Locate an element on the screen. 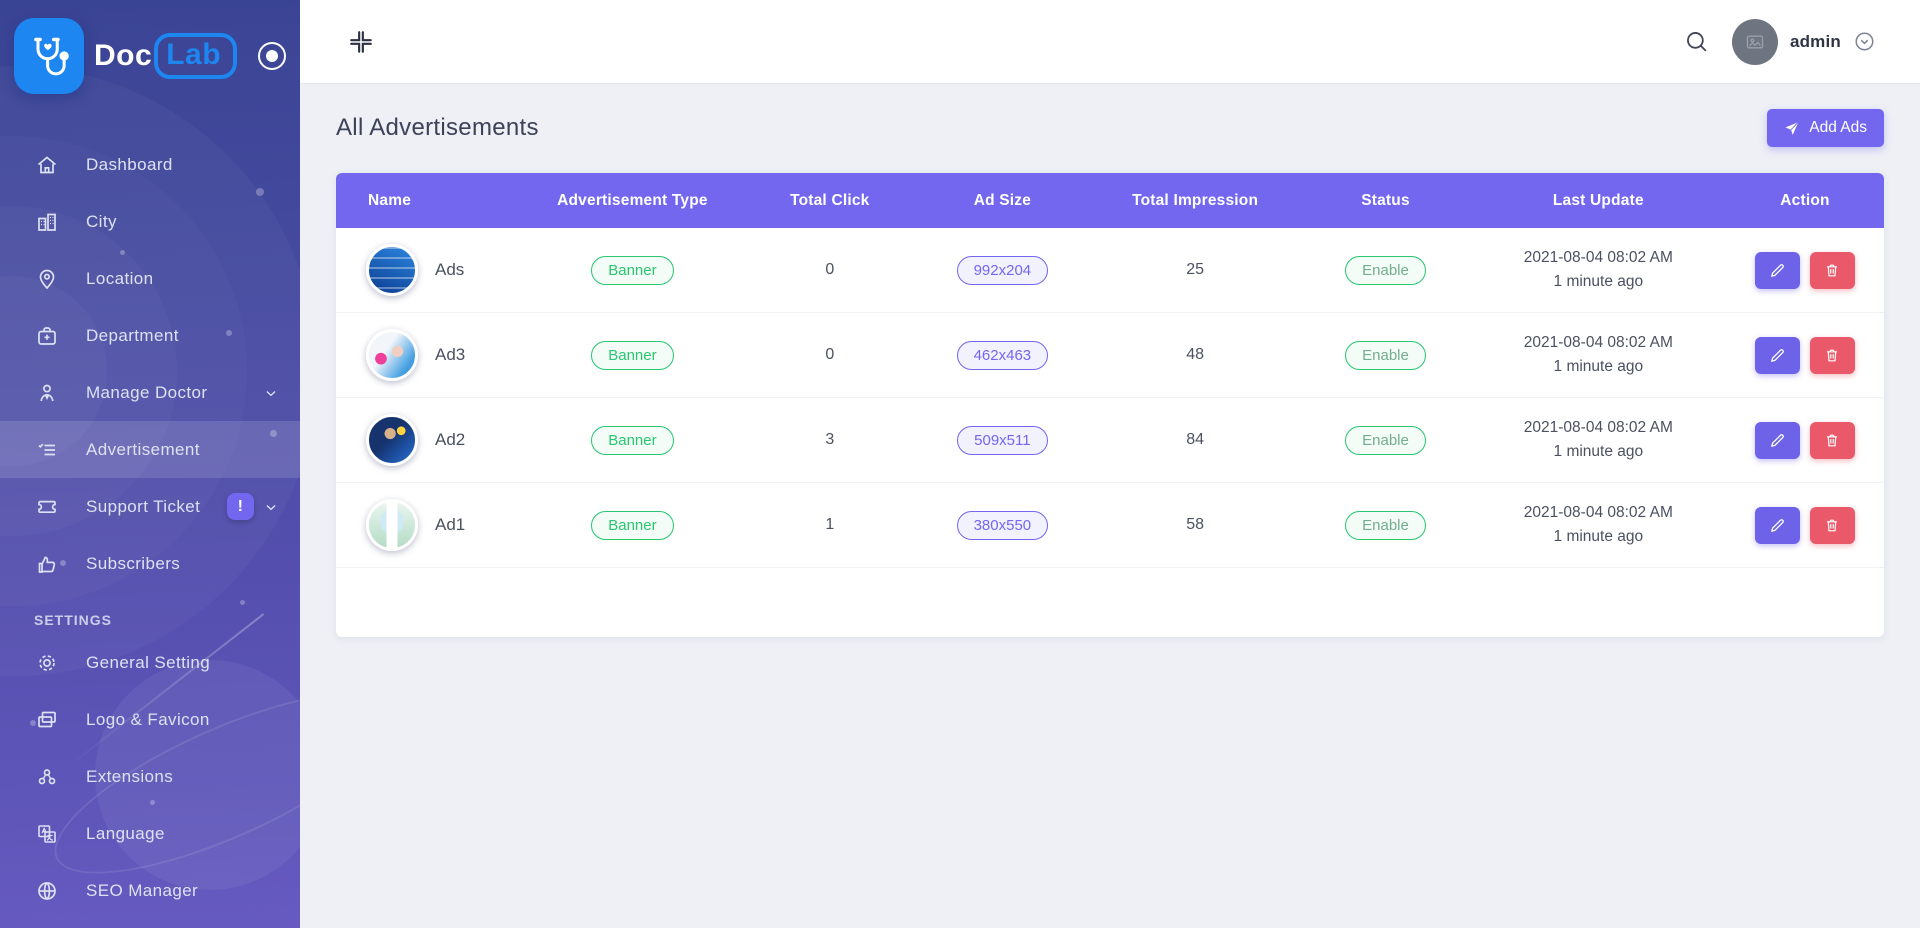  edit-icon is located at coordinates (1777, 270).